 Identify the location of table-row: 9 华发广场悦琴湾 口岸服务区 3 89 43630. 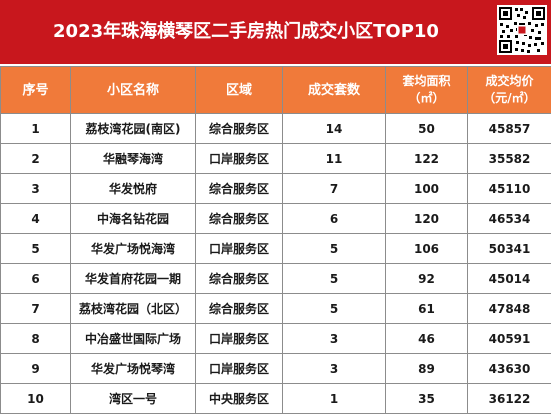
(275, 368).